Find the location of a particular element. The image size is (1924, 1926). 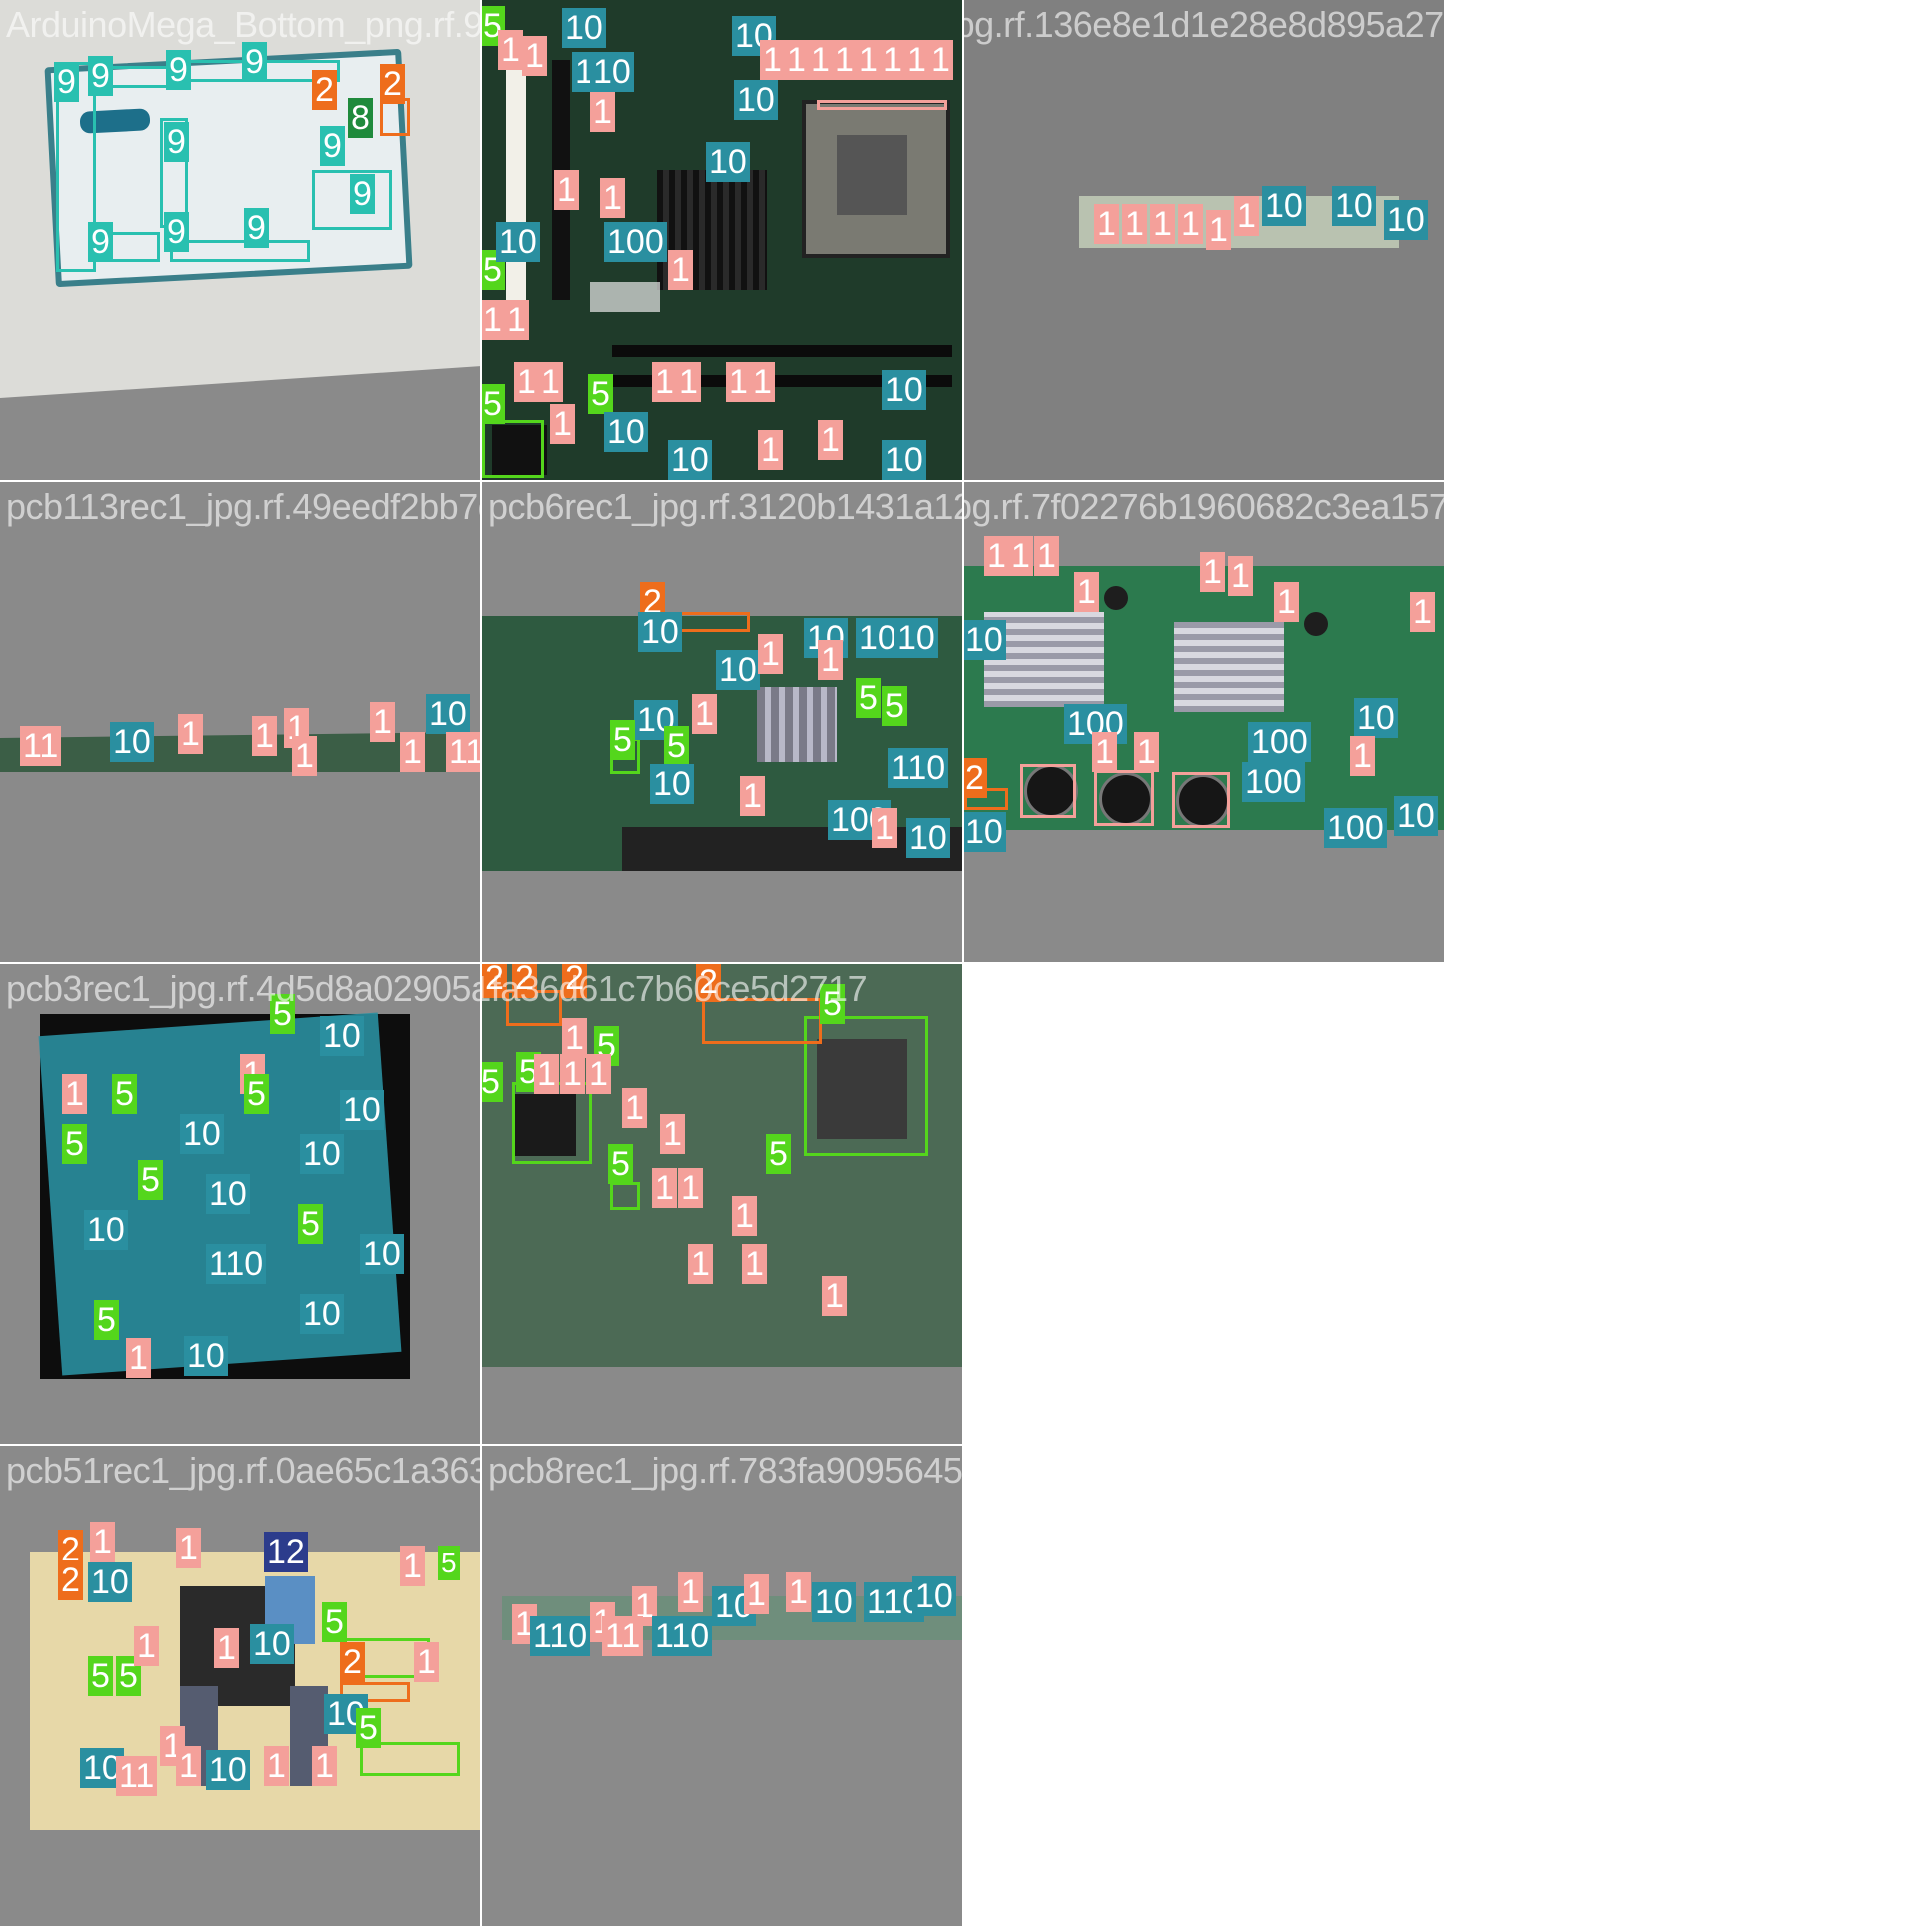

tile-title: pcb12rec1_jpg.rf.136e8e1d1e28e8d895a2752 is located at coordinates (1204, 24).